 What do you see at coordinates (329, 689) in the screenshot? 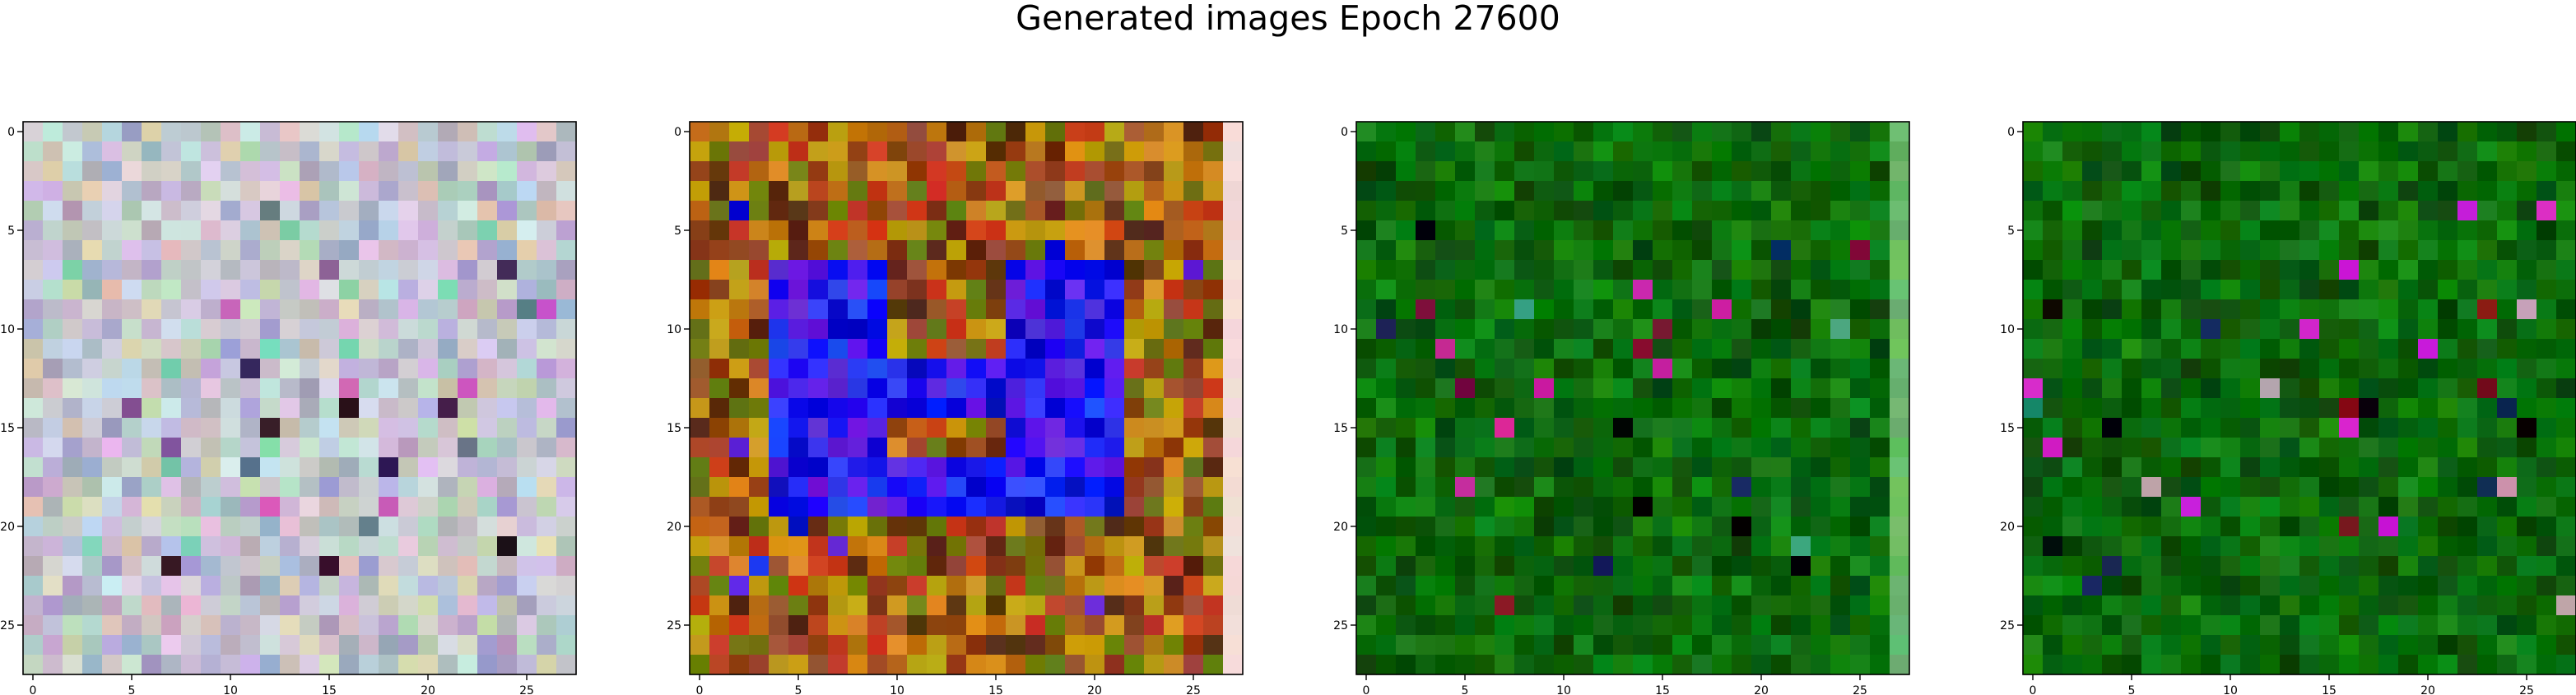
I see `x-tick-label: 15` at bounding box center [329, 689].